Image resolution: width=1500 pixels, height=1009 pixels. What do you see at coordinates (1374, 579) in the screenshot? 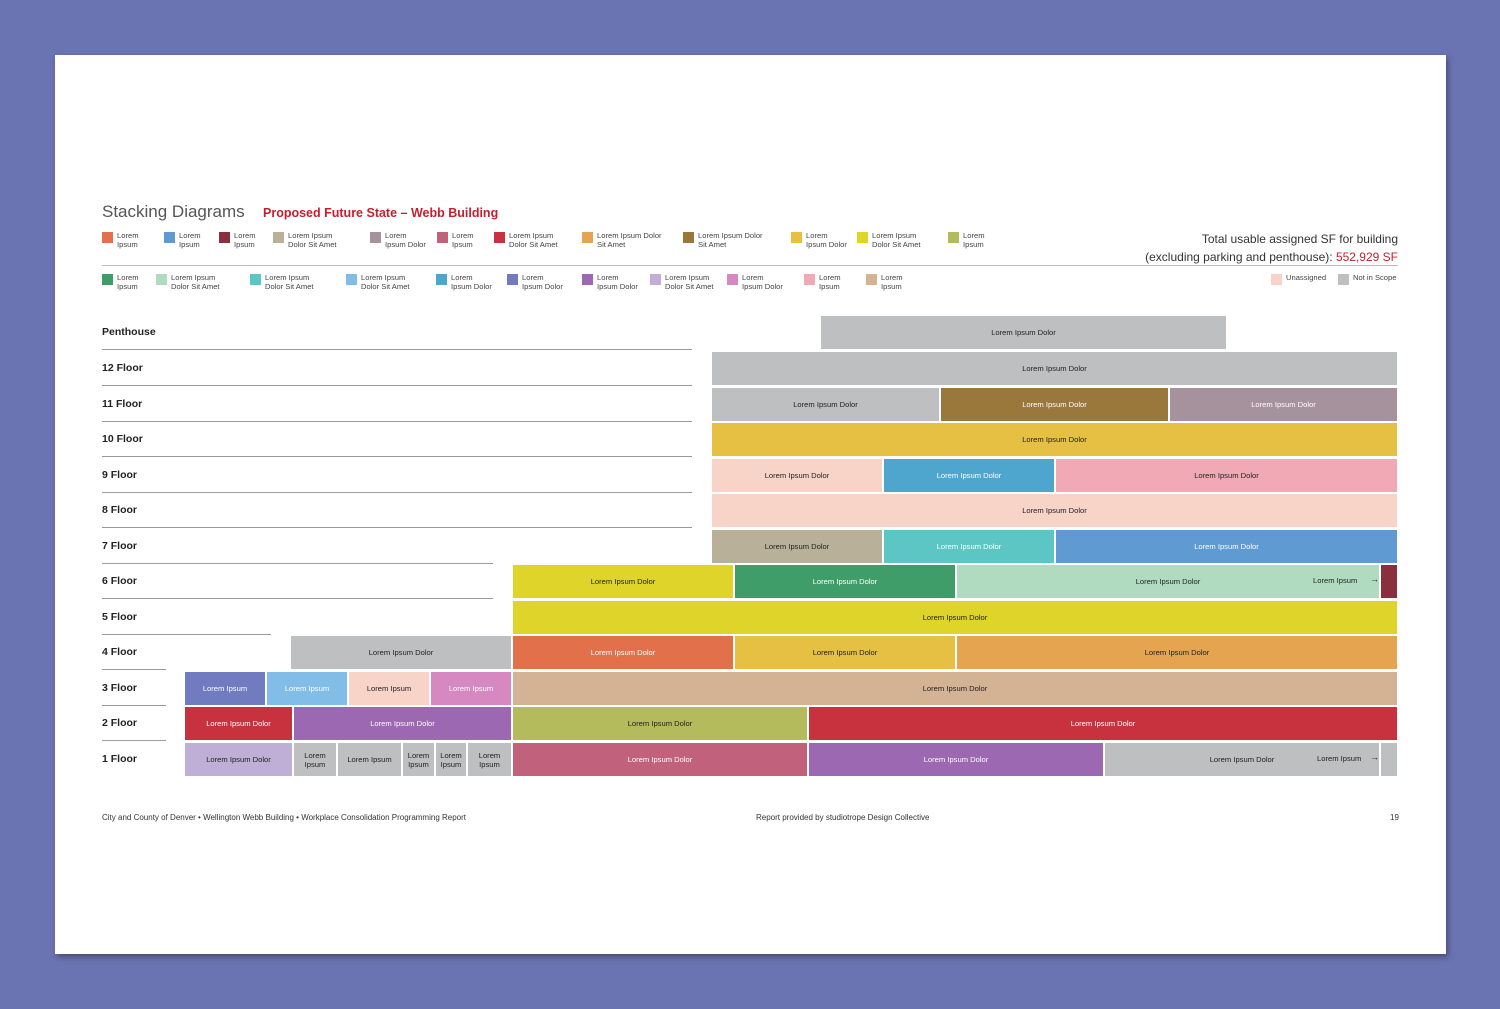
I see `arrow-right-icon: →` at bounding box center [1374, 579].